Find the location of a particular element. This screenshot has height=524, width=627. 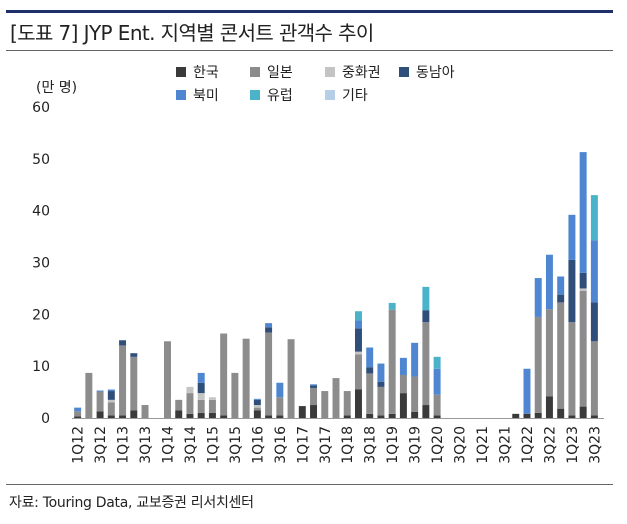

x-tick-label: 1Q14 is located at coordinates (168, 445).